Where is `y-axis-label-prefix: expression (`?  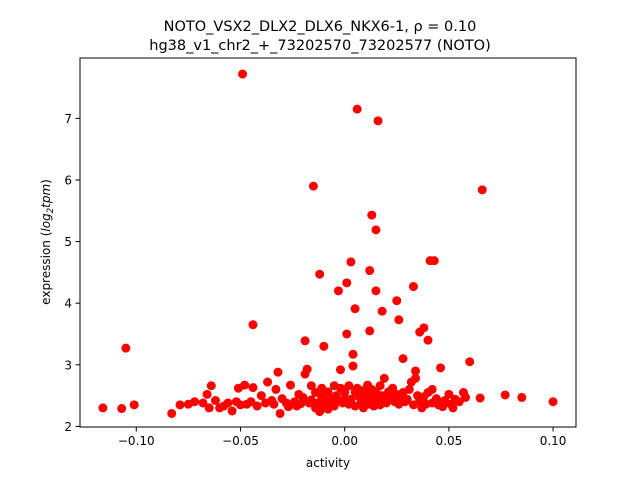
y-axis-label-prefix: expression ( is located at coordinates (46, 268).